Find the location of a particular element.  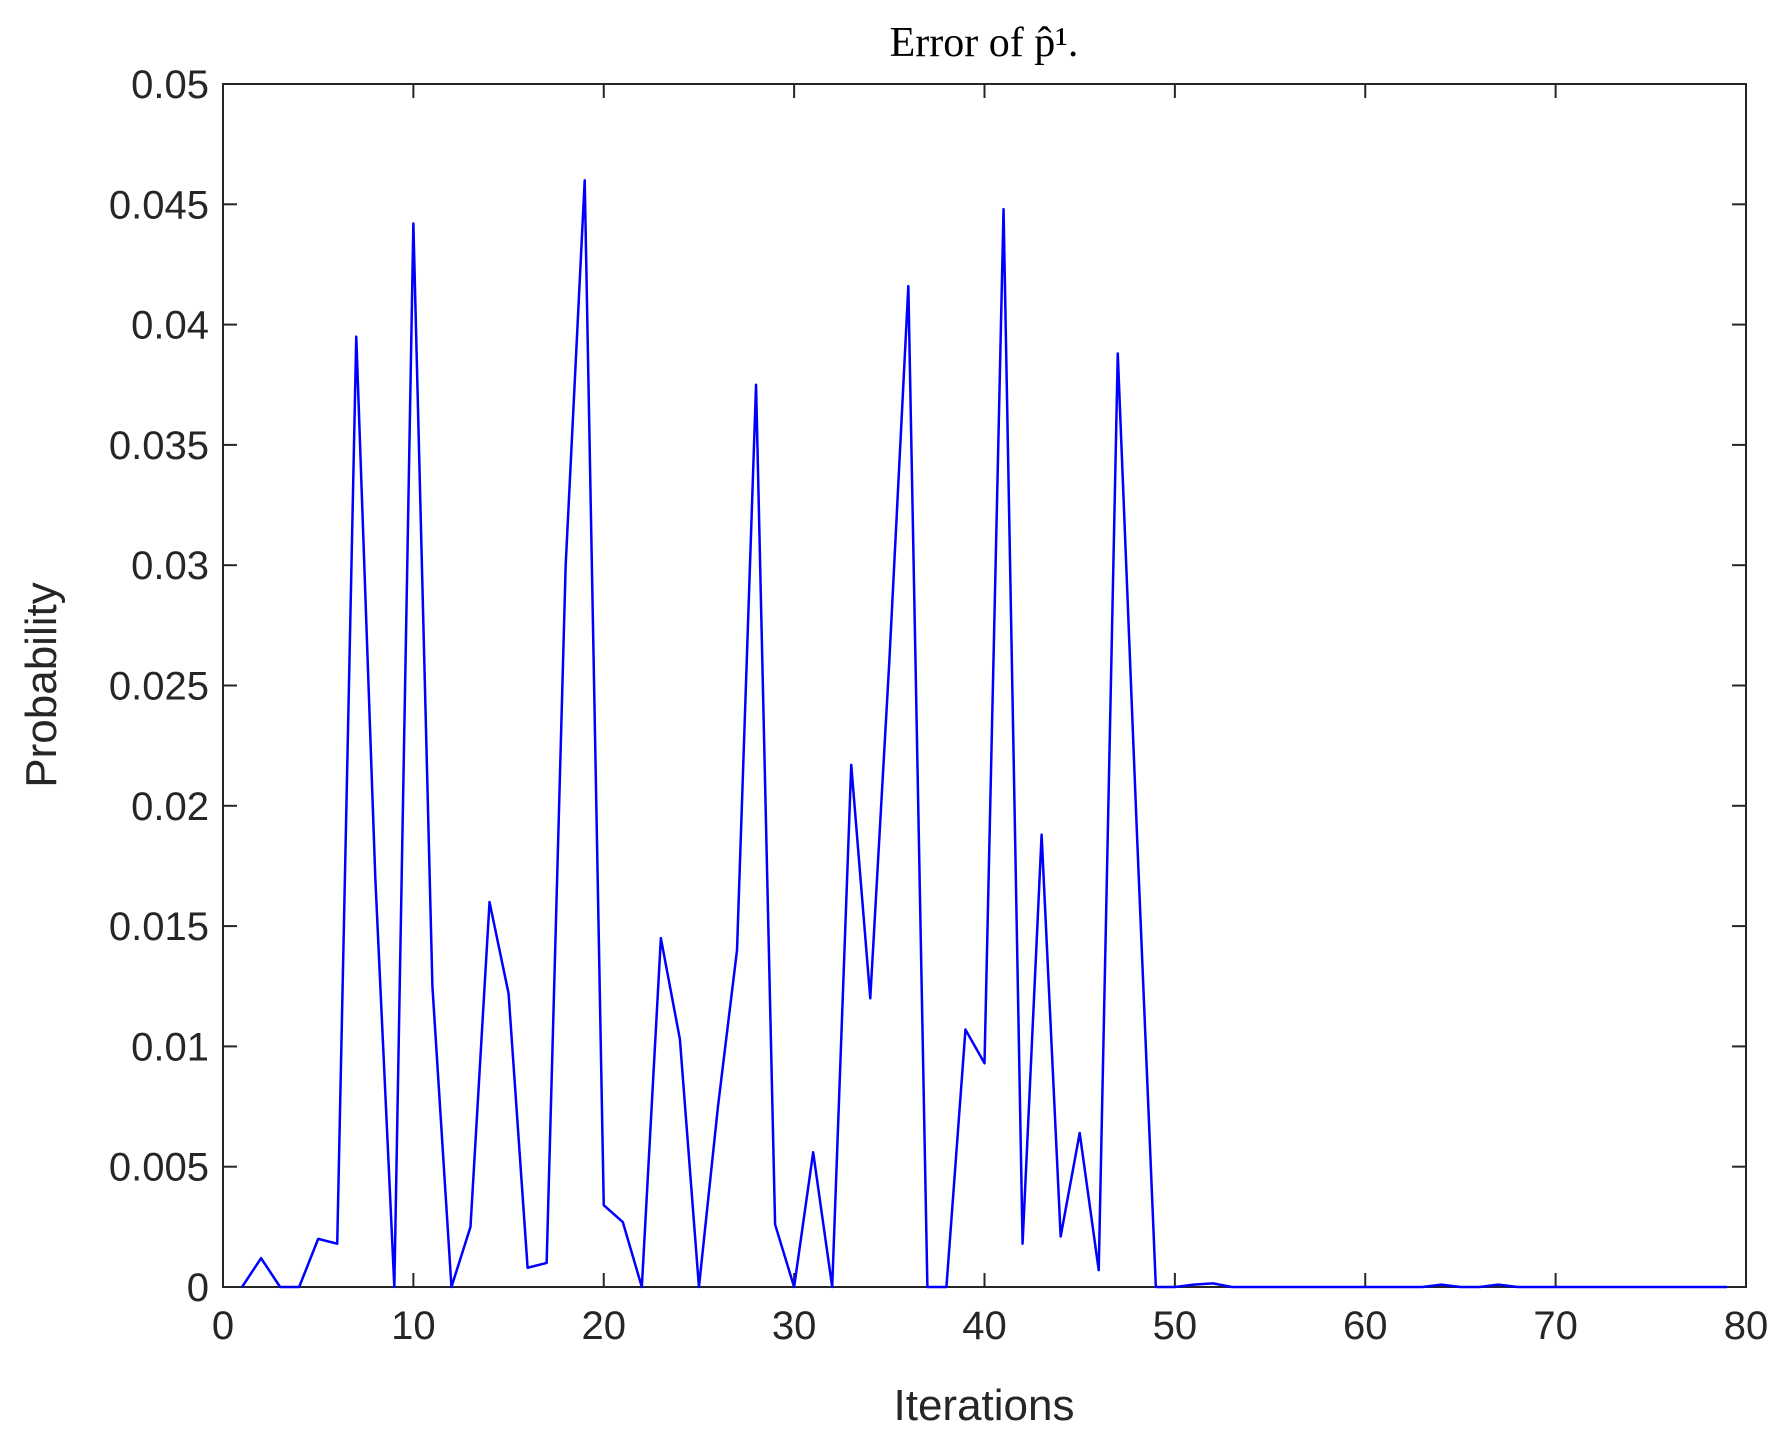

y-axis-label: Probability is located at coordinates (41, 684).